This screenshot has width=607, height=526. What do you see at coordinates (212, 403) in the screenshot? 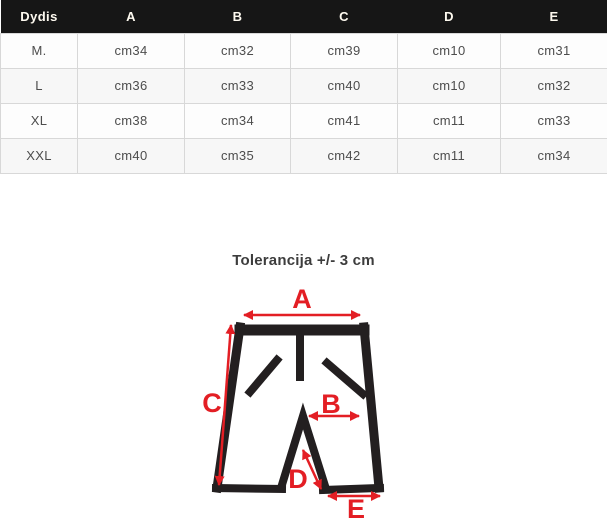
I see `measurement-label-c: C` at bounding box center [212, 403].